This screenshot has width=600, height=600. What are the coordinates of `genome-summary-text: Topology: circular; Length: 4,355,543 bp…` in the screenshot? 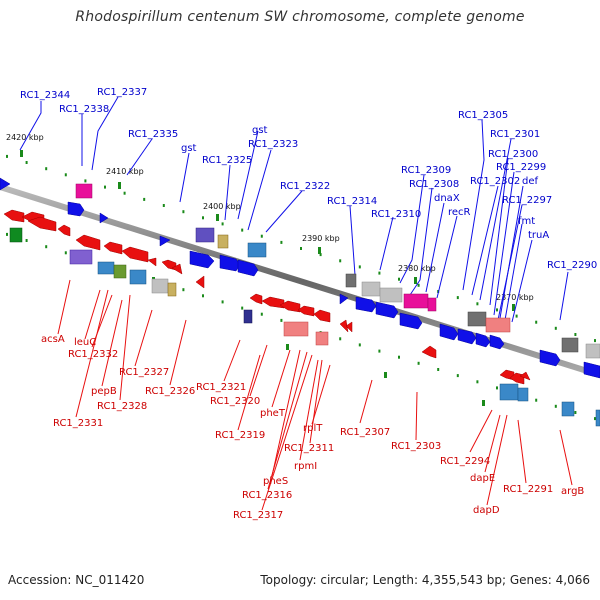 It's located at (425, 580).